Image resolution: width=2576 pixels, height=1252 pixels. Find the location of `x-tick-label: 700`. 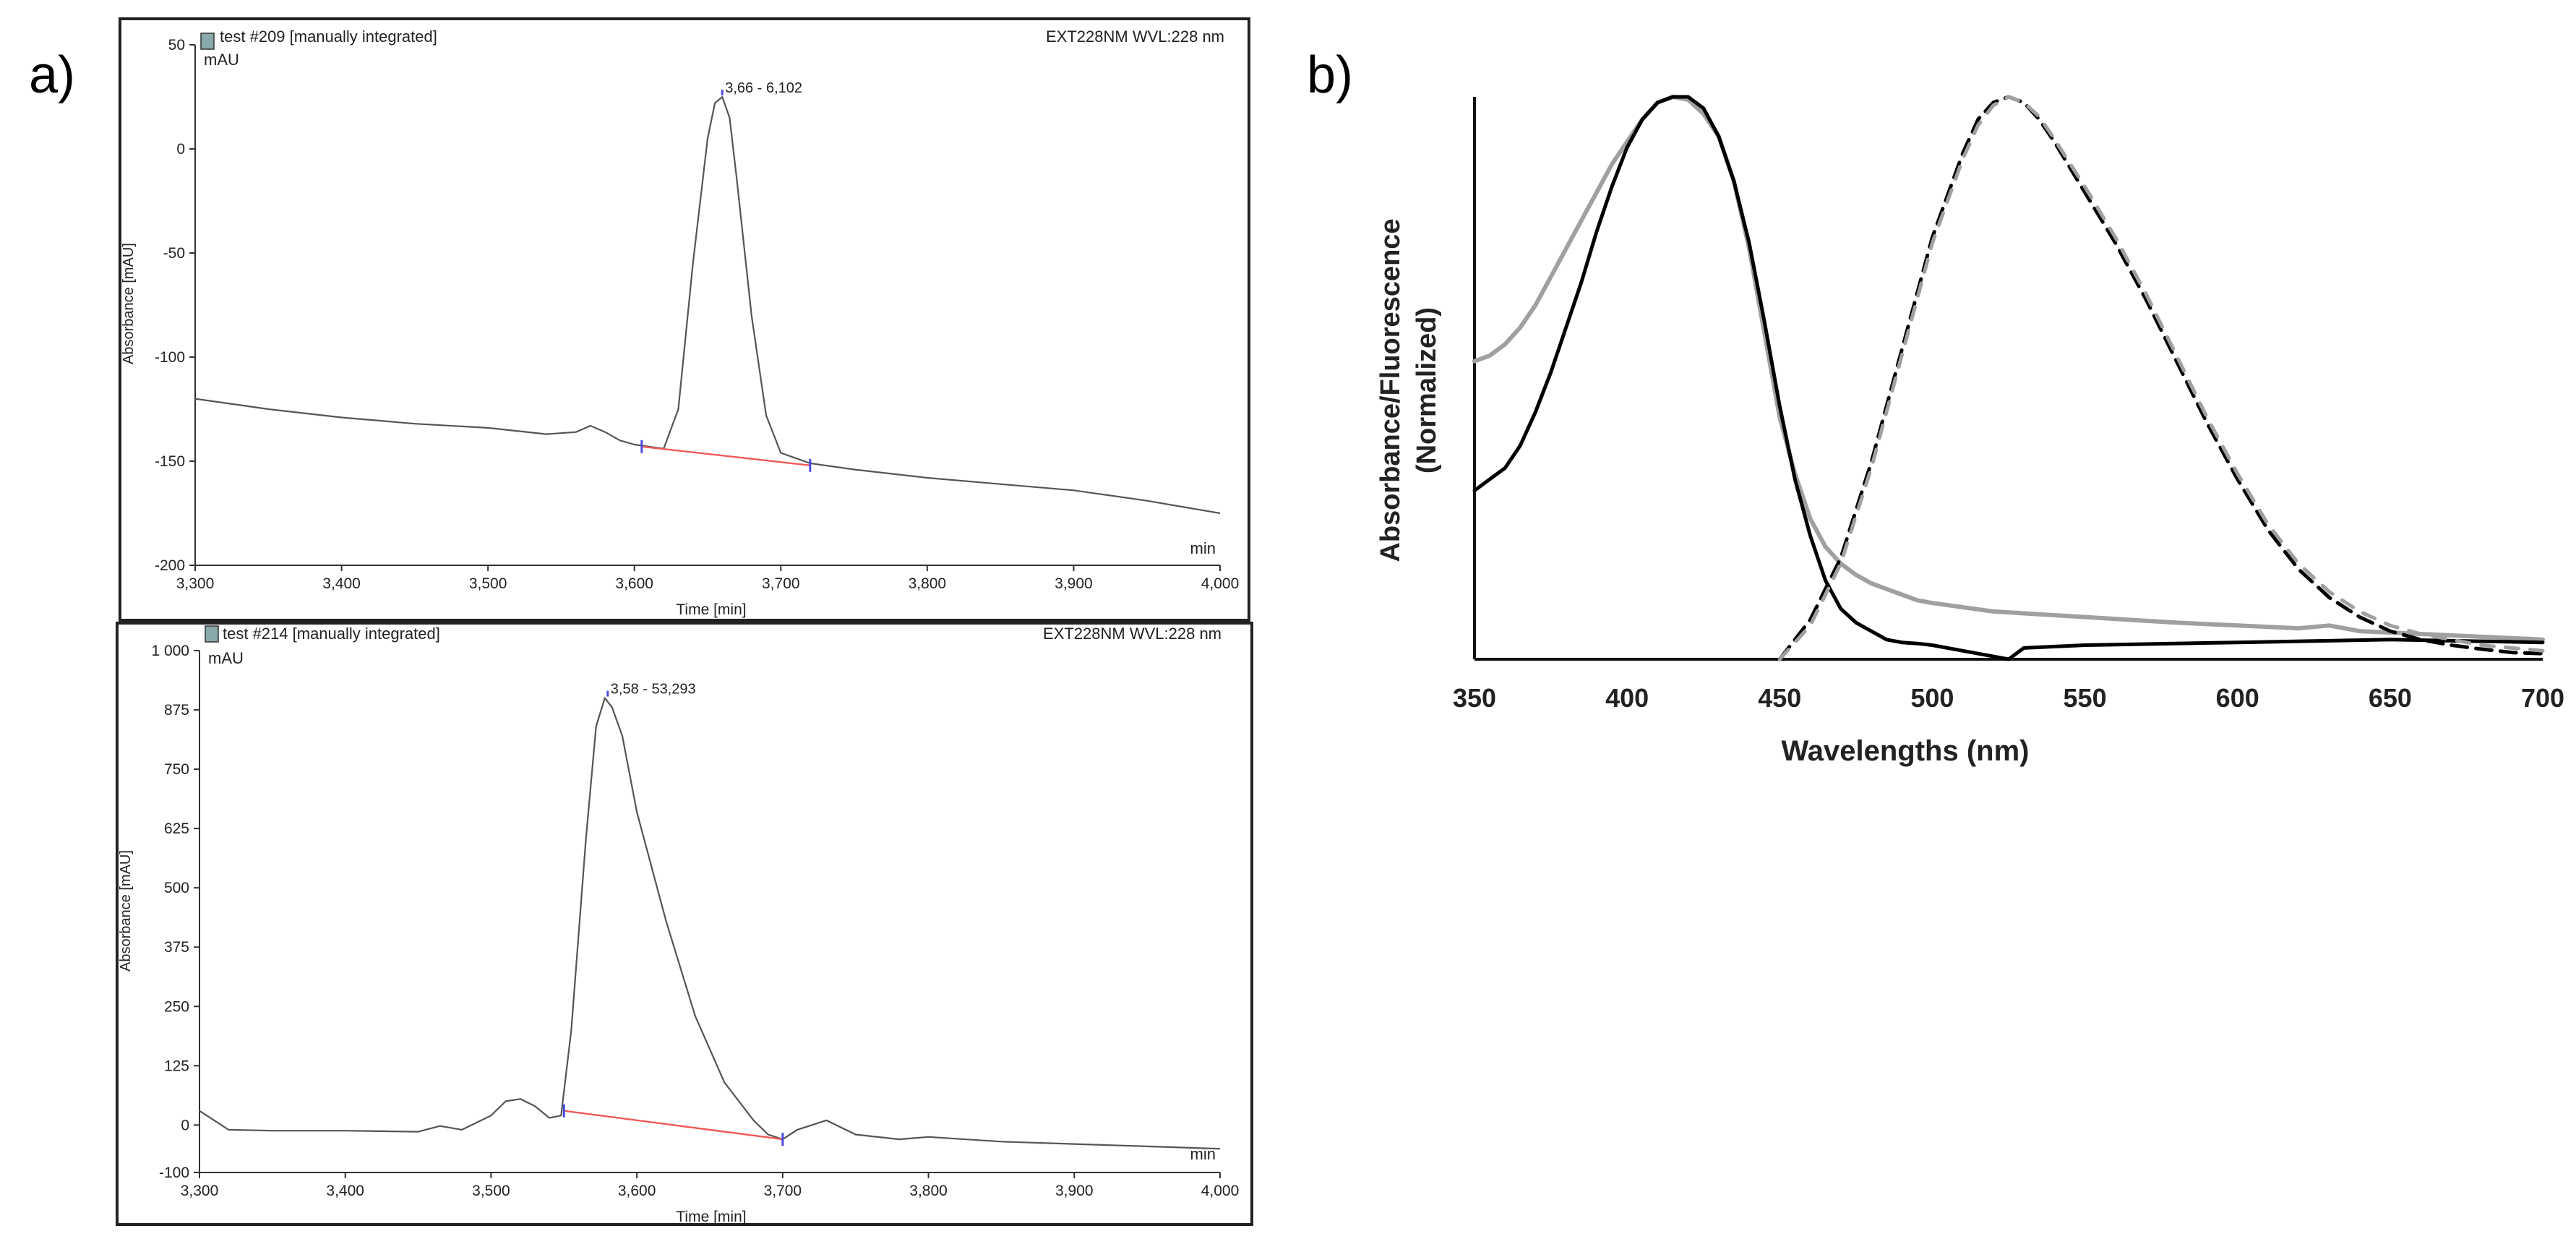

x-tick-label: 700 is located at coordinates (2542, 698).